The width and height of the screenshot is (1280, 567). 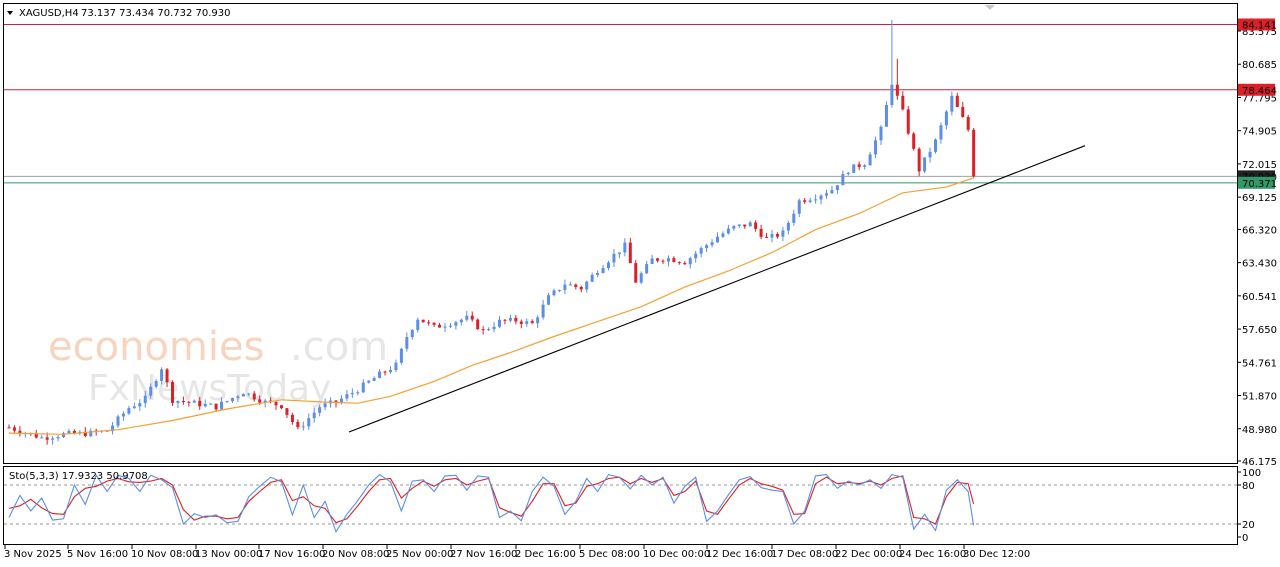 What do you see at coordinates (676, 554) in the screenshot?
I see `time-tick-label: 10 Dec 00:00` at bounding box center [676, 554].